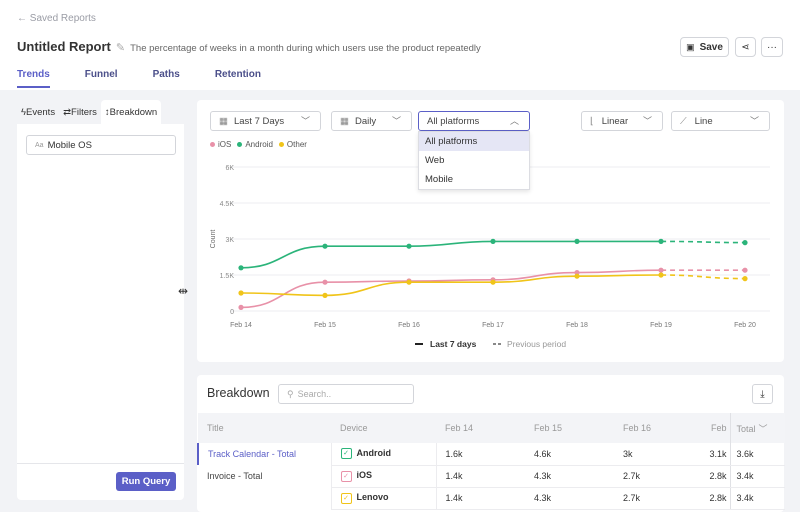 The image size is (800, 512). I want to click on device-cell: ✓ Lenovo, so click(383, 498).